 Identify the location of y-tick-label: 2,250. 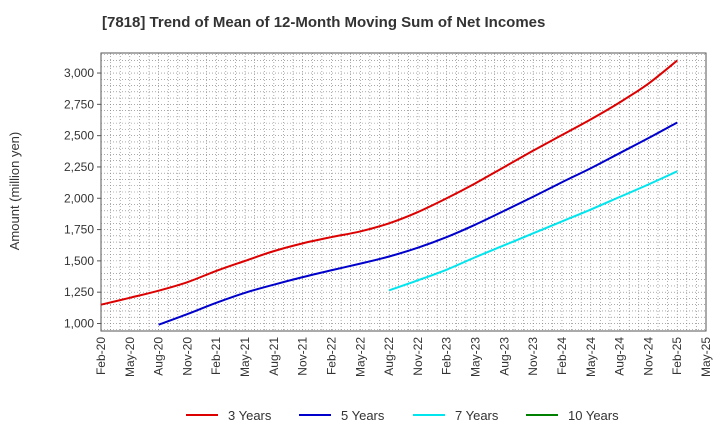
(79, 167).